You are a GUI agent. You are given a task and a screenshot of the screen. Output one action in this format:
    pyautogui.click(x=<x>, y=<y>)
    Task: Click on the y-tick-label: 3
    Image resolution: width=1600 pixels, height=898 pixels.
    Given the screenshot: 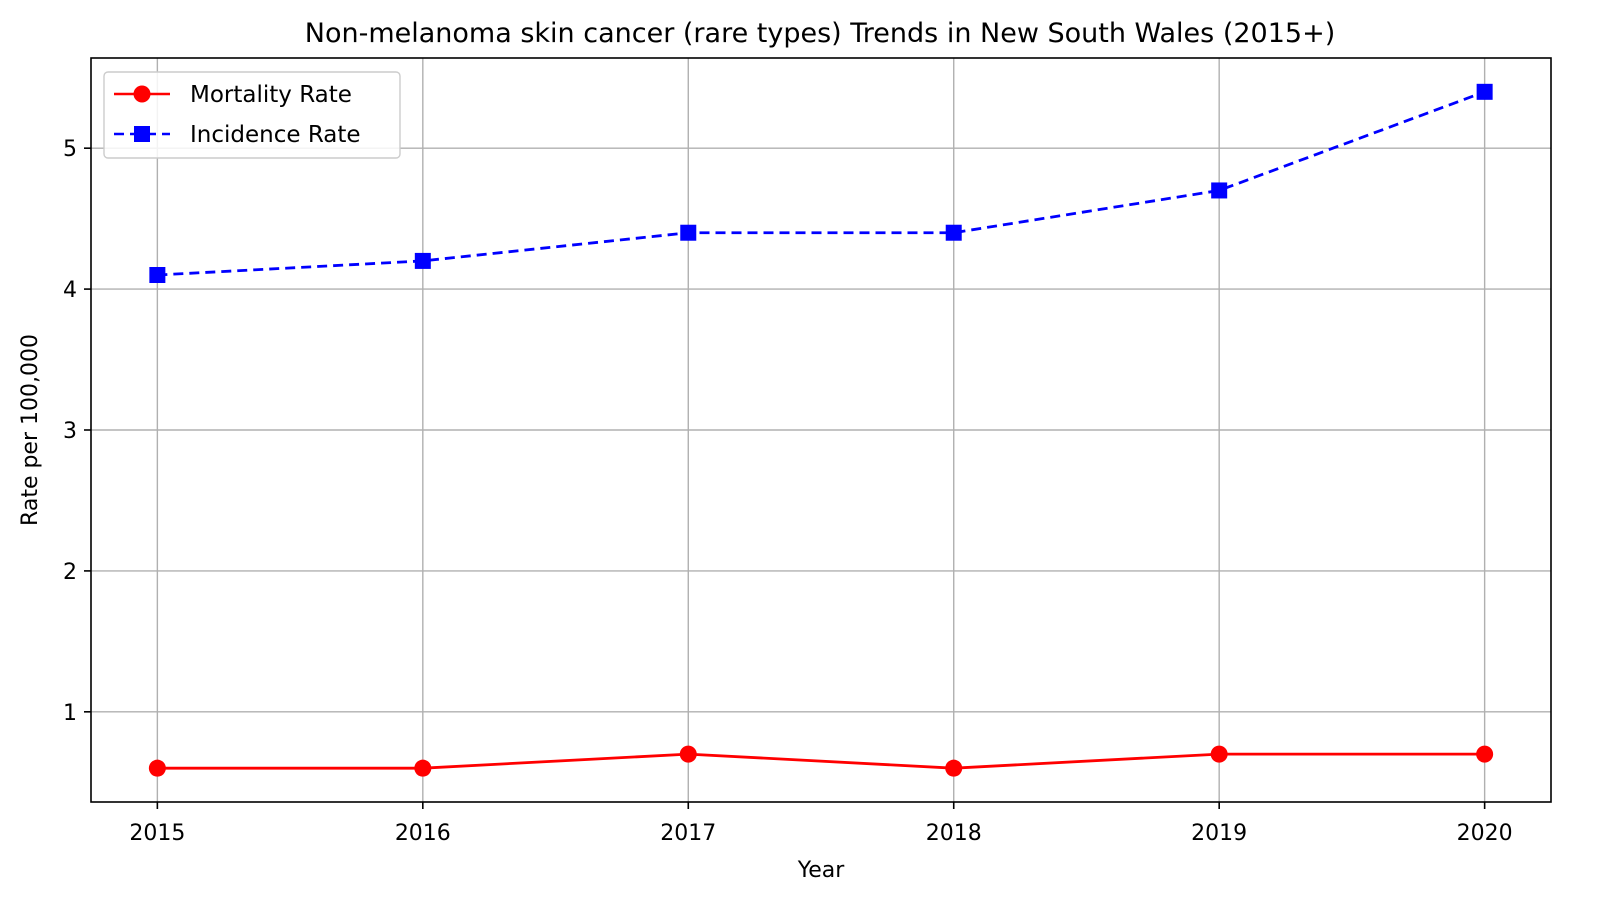 What is the action you would take?
    pyautogui.click(x=70, y=431)
    